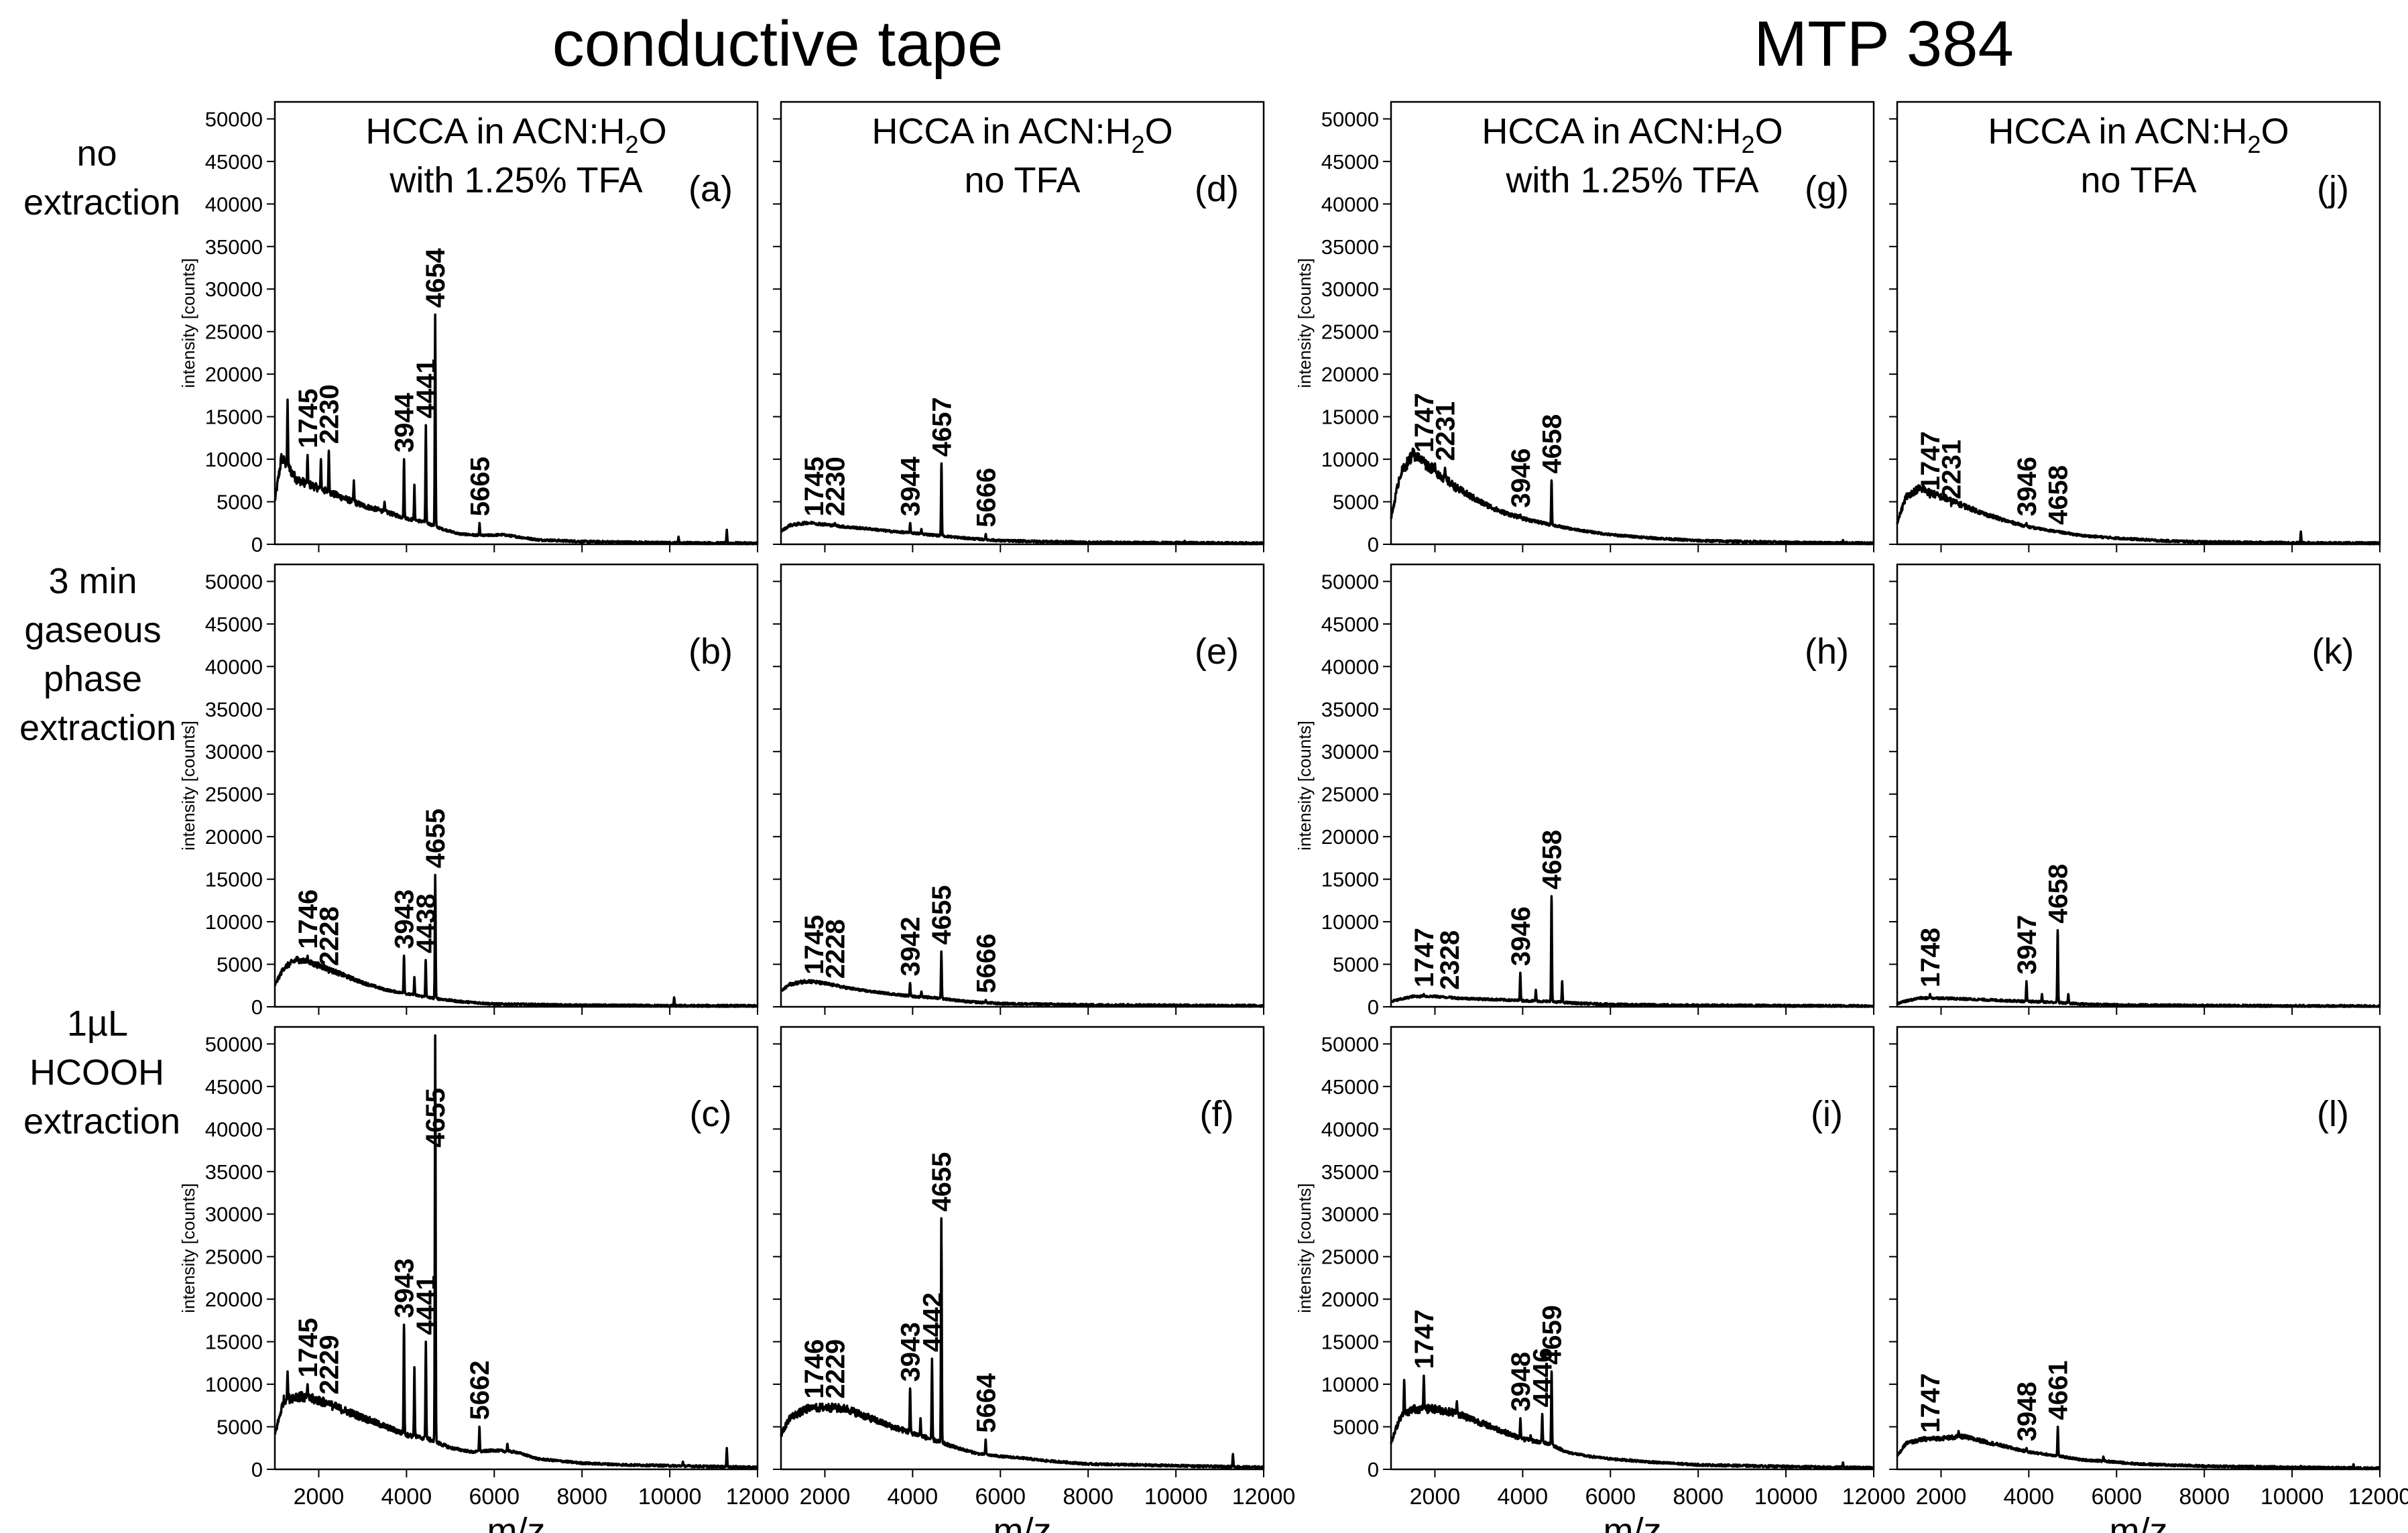  I want to click on panel-label: (a), so click(710, 189).